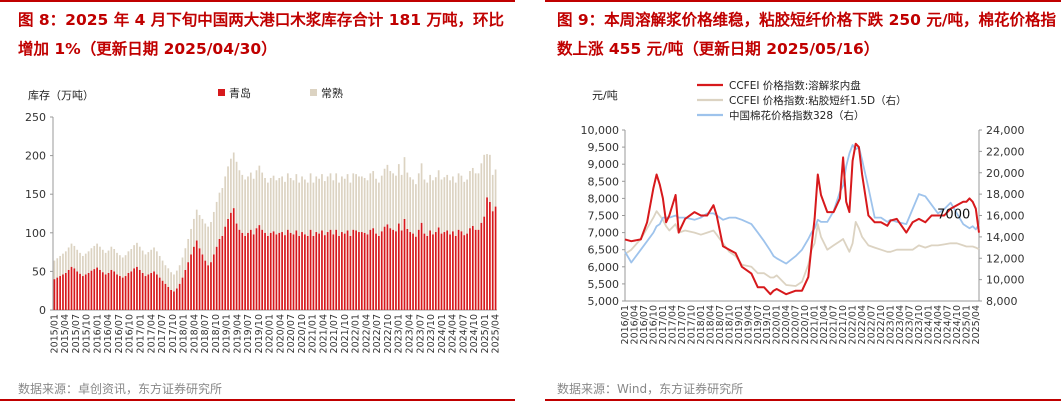 This screenshot has width=1061, height=407. I want to click on legend-swatch, so click(221, 92).